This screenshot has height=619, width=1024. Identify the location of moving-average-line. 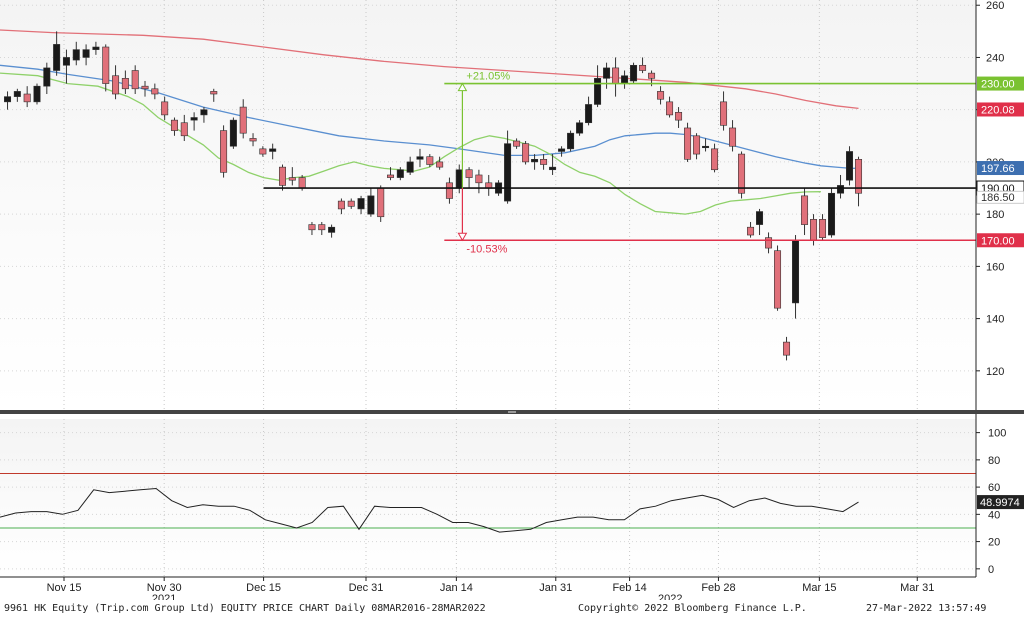
(429, 69).